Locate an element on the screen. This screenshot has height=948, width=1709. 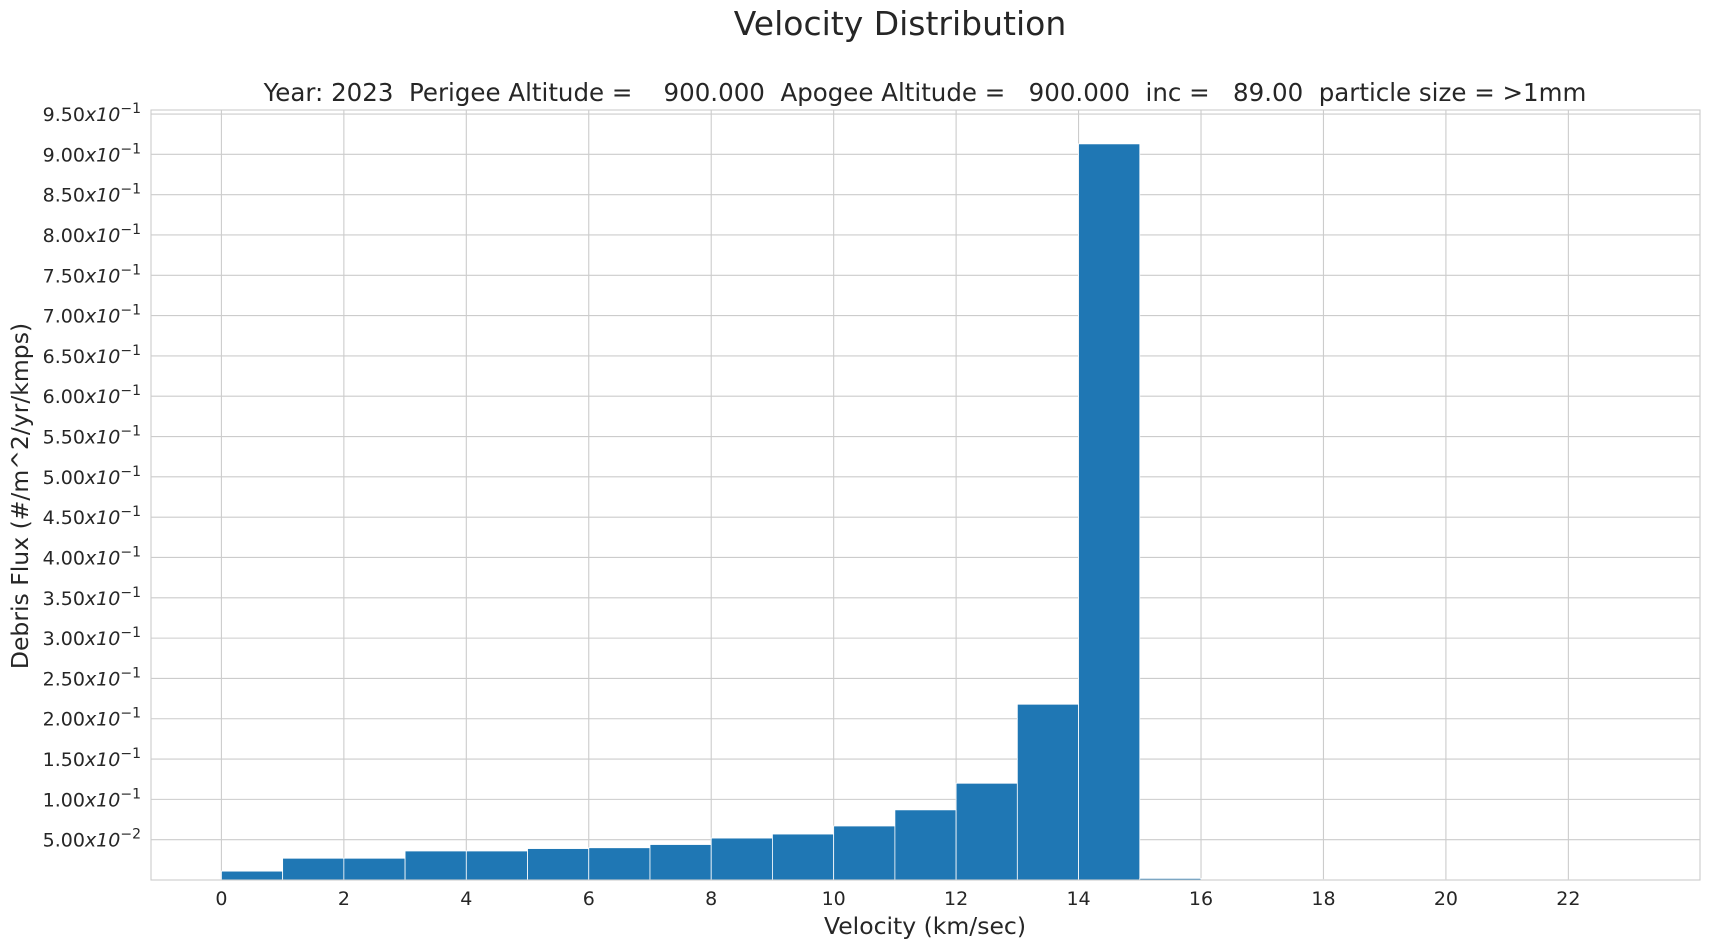
x-axis-ticks: 0 2 4 6 8 10 12 14 16 18 20 22 is located at coordinates (897, 899).